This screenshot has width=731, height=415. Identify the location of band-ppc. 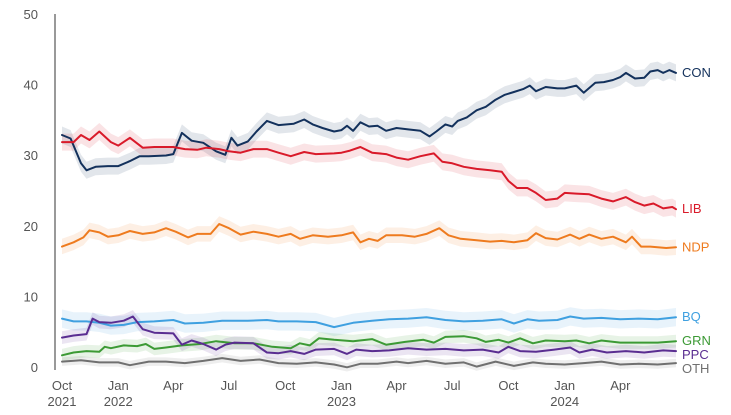
(369, 335).